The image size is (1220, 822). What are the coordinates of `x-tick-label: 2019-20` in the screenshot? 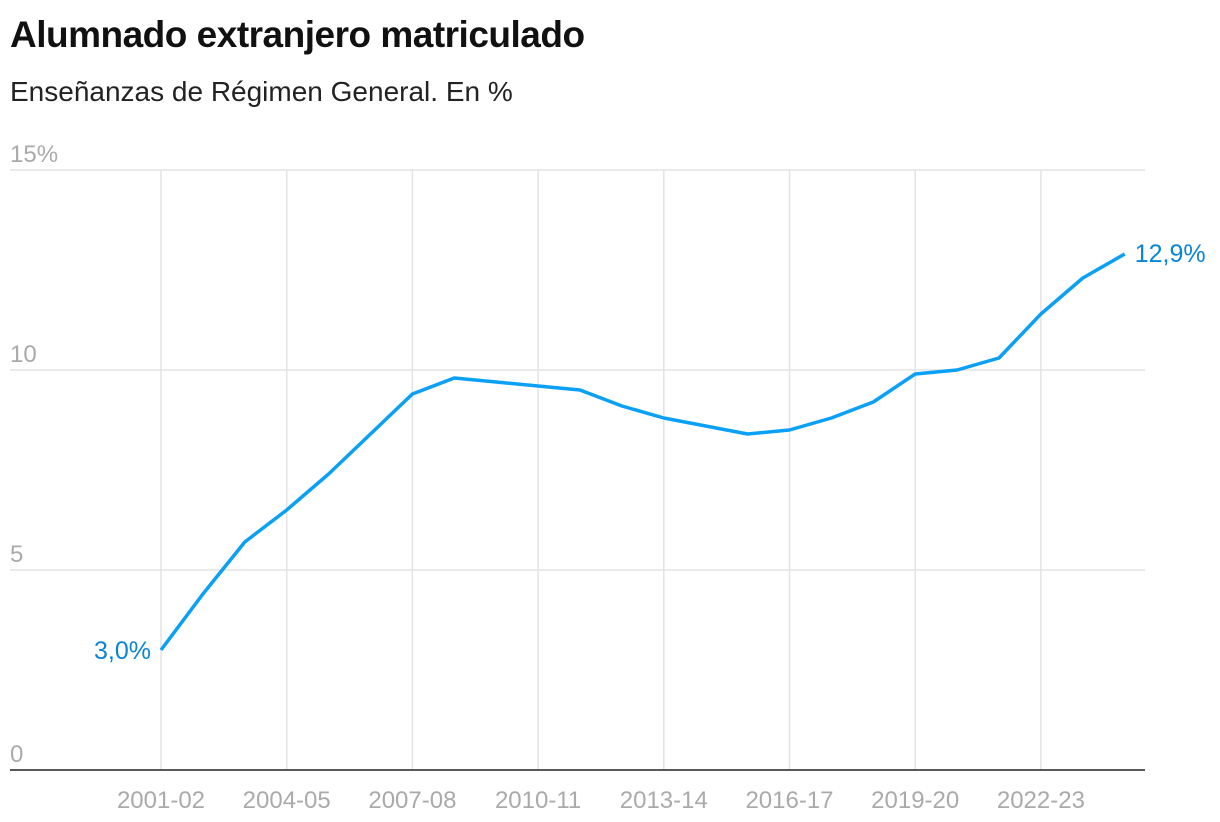 It's located at (915, 800).